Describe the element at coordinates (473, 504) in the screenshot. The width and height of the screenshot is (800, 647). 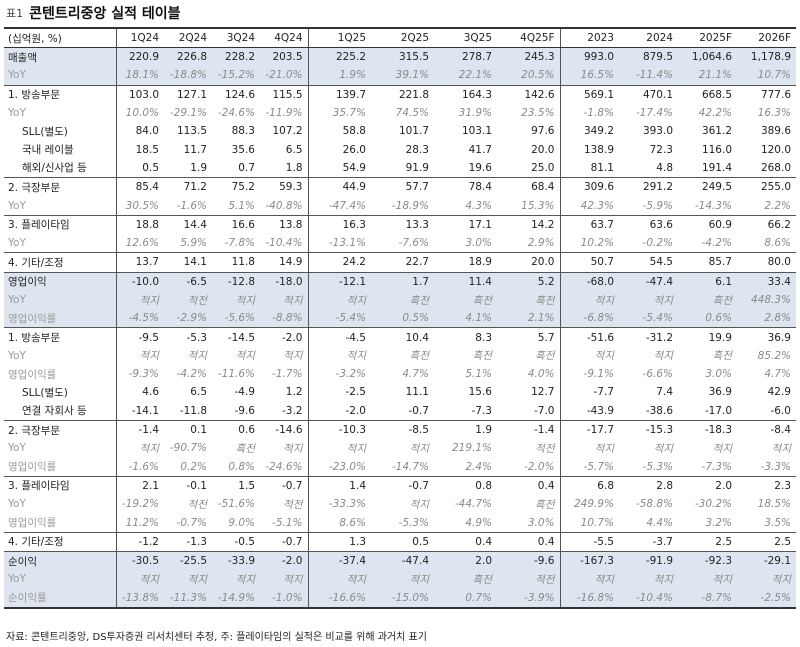
I see `cell-value: -44.7%` at that location.